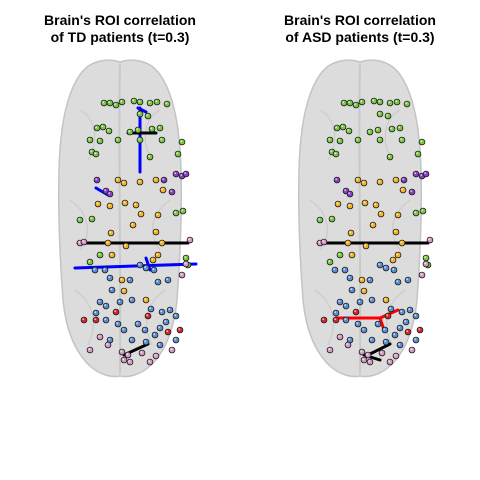  I want to click on asd-midline, so click(360, 219).